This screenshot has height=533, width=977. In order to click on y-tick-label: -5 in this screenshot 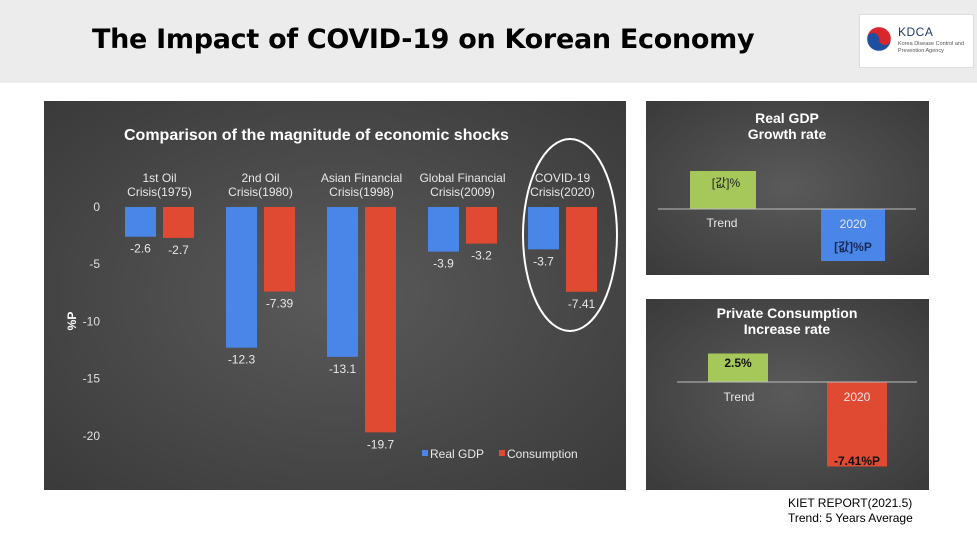, I will do `click(94, 264)`.